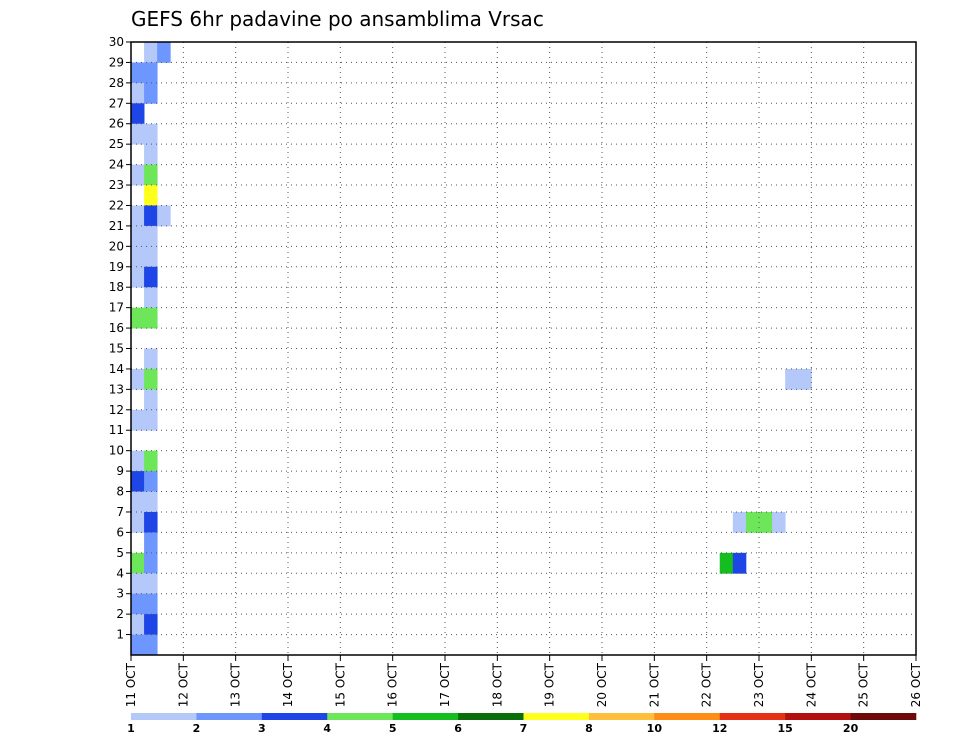  Describe the element at coordinates (120, 614) in the screenshot. I see `y-tick-label: 2` at that location.